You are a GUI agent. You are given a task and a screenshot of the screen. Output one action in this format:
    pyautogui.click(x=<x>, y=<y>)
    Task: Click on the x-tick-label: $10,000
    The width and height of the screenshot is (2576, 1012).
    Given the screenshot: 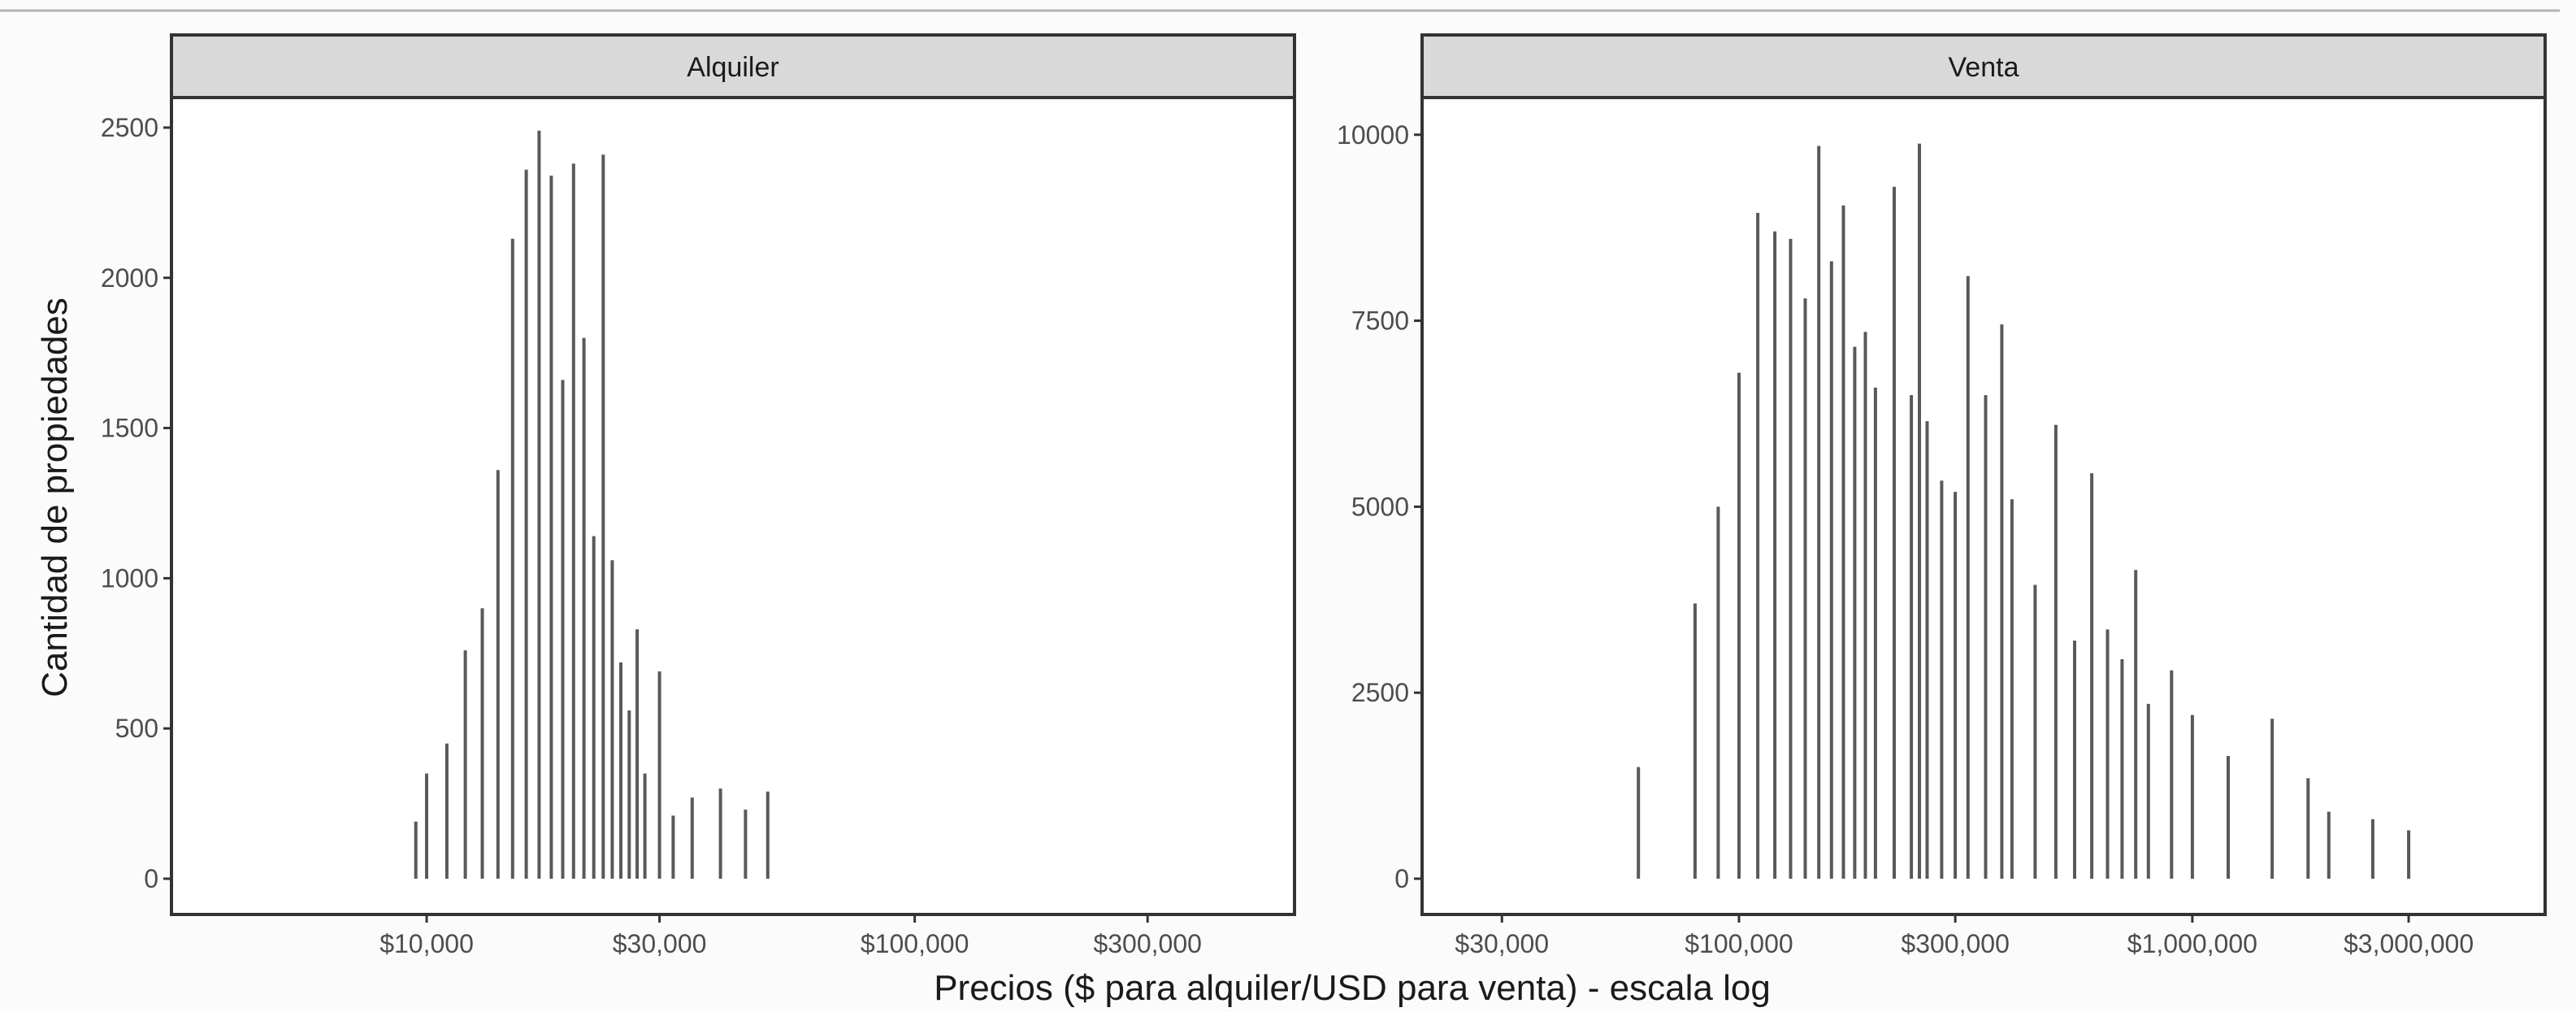 What is the action you would take?
    pyautogui.click(x=426, y=943)
    